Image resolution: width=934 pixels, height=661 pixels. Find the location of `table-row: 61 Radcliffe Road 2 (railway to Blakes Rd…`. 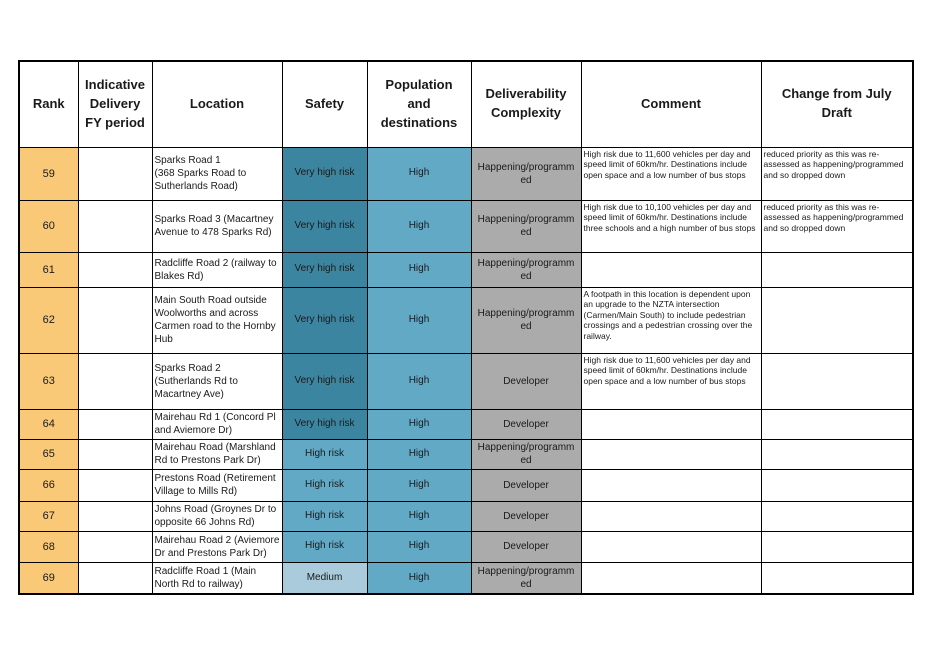

table-row: 61 Radcliffe Road 2 (railway to Blakes Rd… is located at coordinates (466, 269).